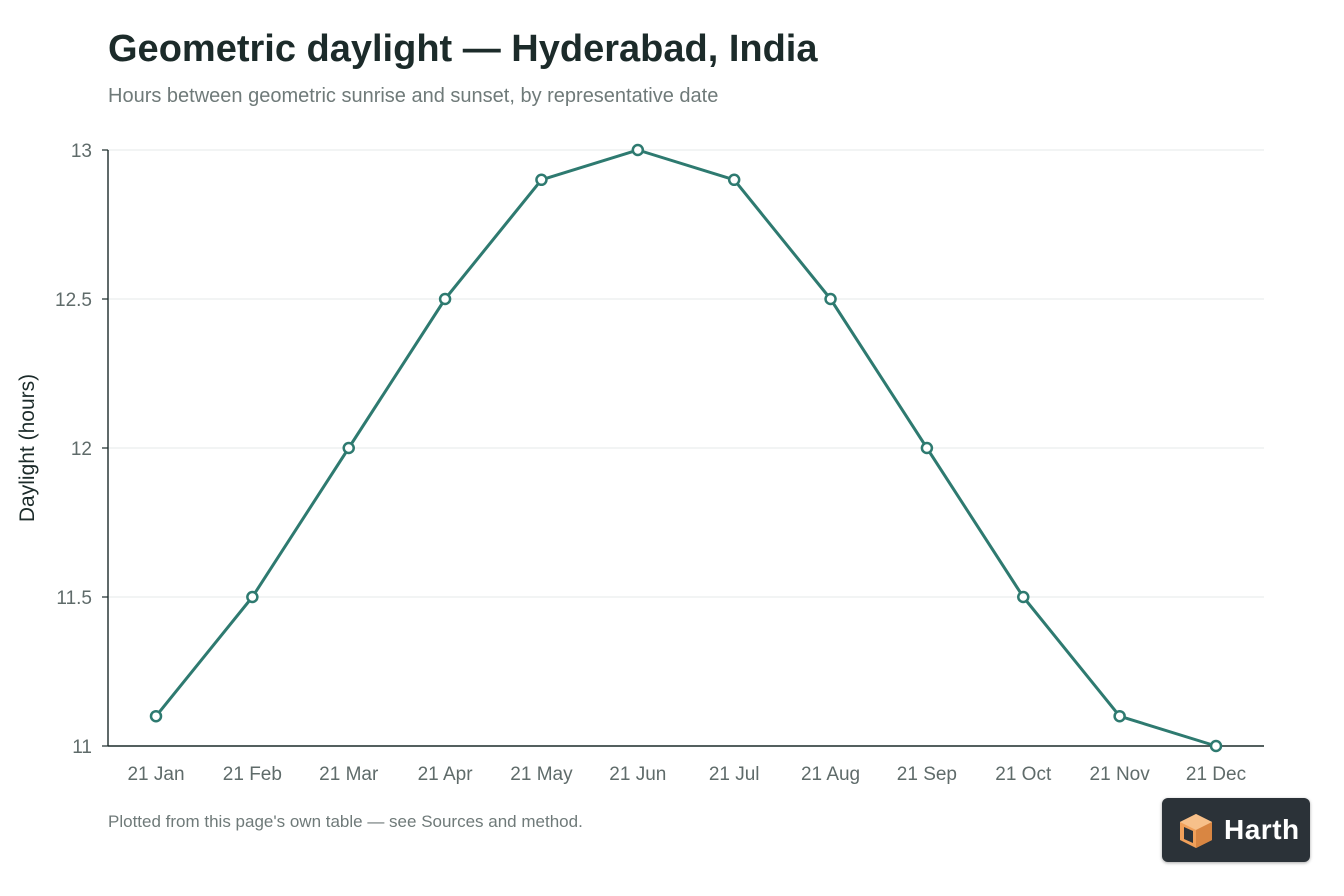 This screenshot has height=896, width=1344. What do you see at coordinates (74, 598) in the screenshot?
I see `y-tick-label: 11.5` at bounding box center [74, 598].